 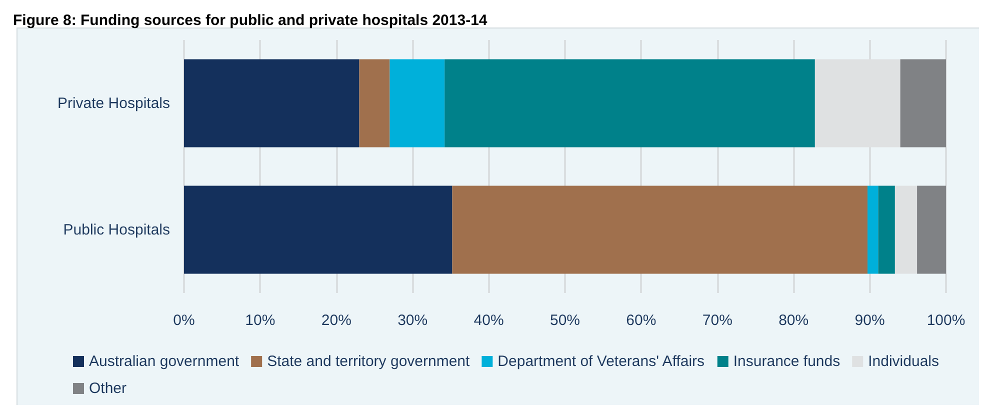 I want to click on x-tick-label: 40%, so click(x=489, y=320).